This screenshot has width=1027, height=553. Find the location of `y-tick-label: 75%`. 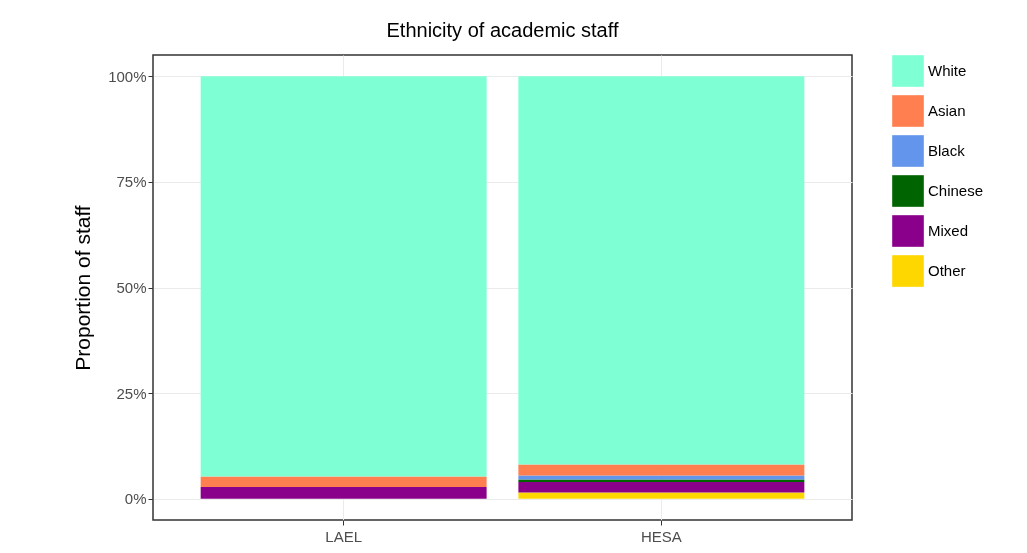

y-tick-label: 75% is located at coordinates (131, 182).